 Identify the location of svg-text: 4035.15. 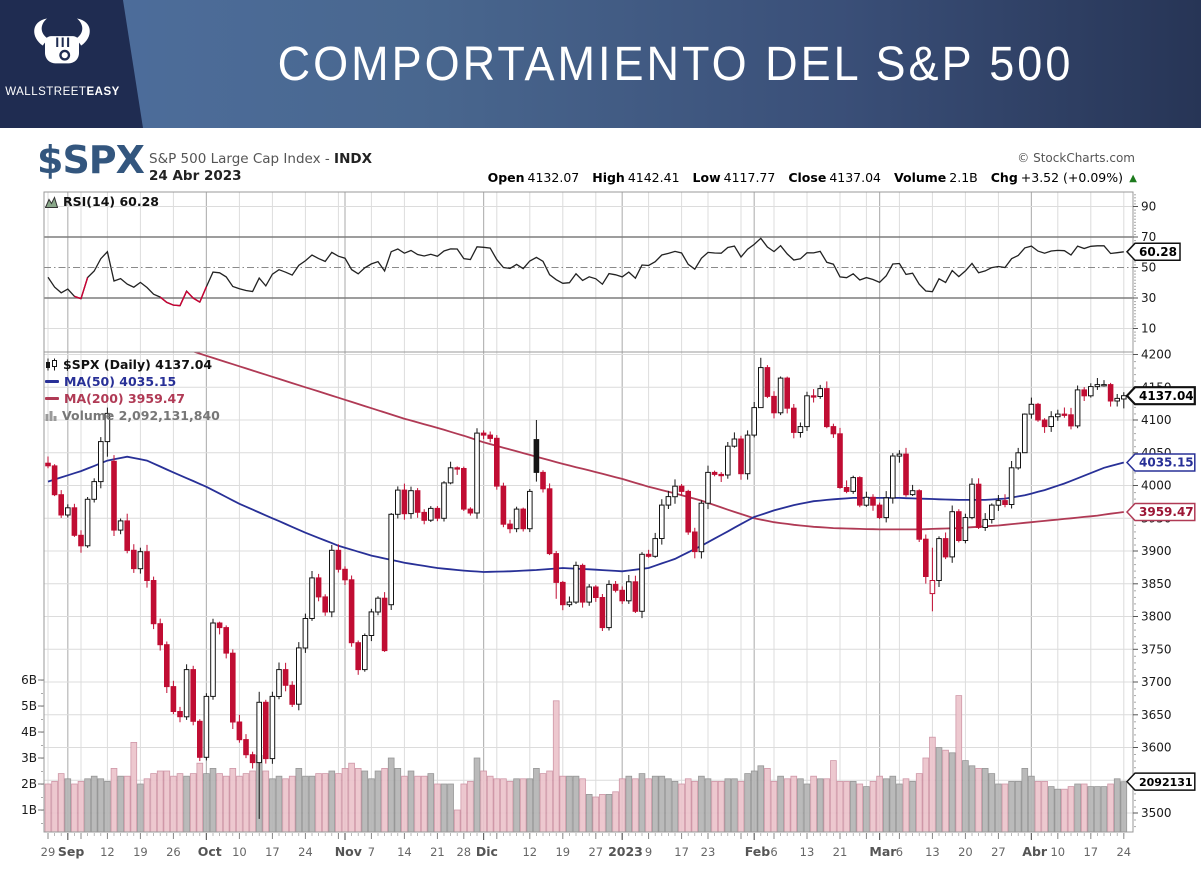
(1166, 463).